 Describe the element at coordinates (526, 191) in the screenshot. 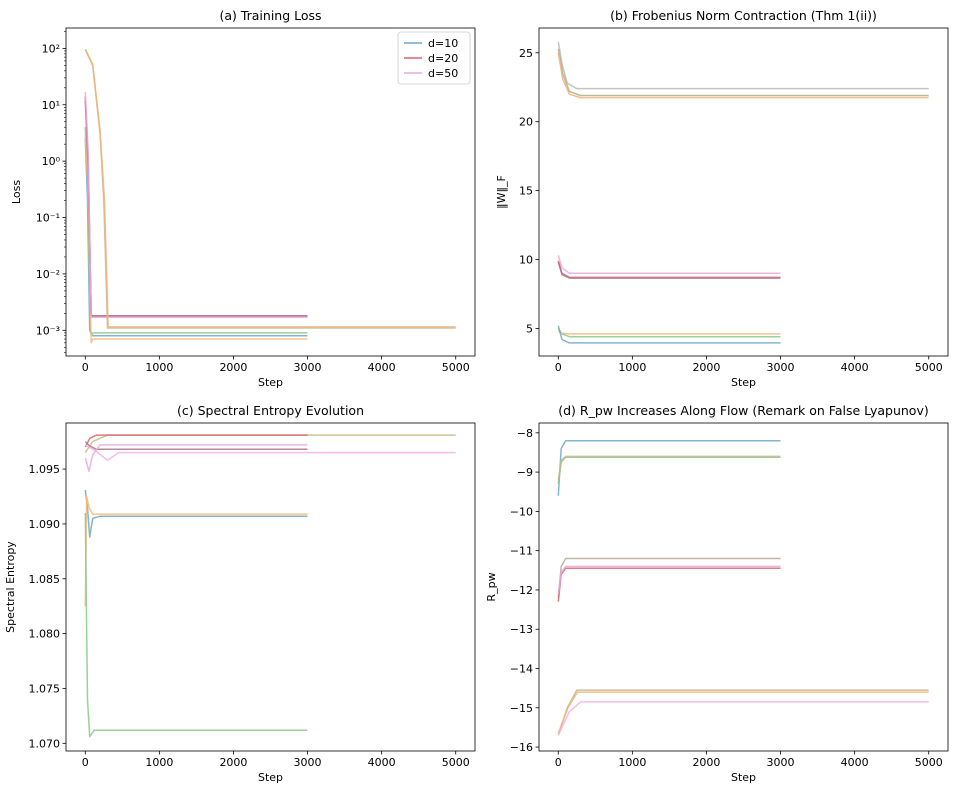

I see `y-tick-label: 15` at that location.